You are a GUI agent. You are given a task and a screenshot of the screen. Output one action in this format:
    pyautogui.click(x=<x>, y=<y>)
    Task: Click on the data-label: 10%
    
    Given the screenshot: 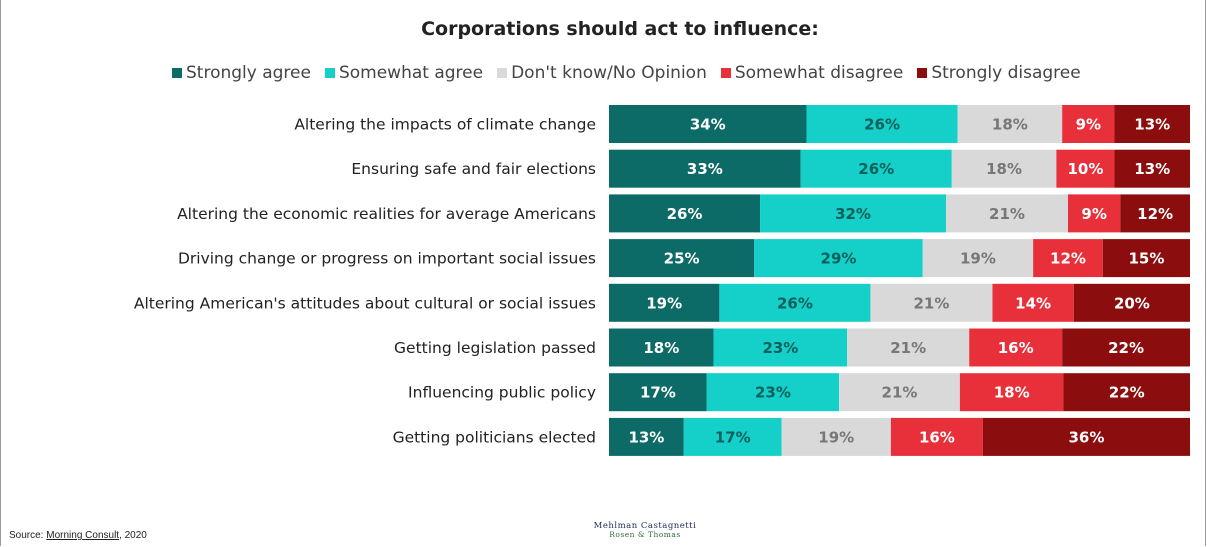 What is the action you would take?
    pyautogui.click(x=1085, y=169)
    